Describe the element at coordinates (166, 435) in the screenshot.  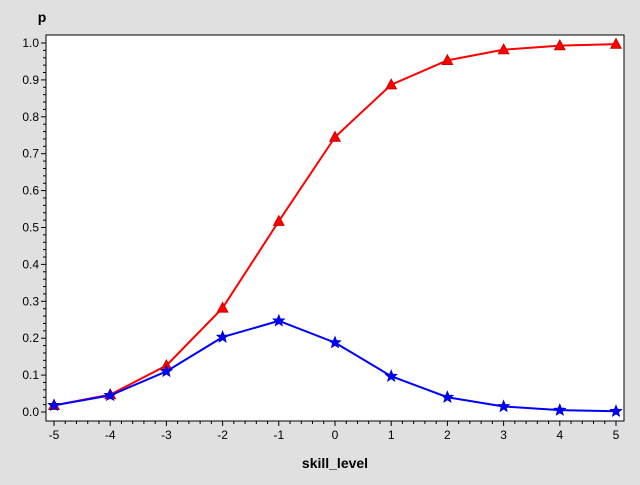
I see `x-tick-label: -3` at that location.